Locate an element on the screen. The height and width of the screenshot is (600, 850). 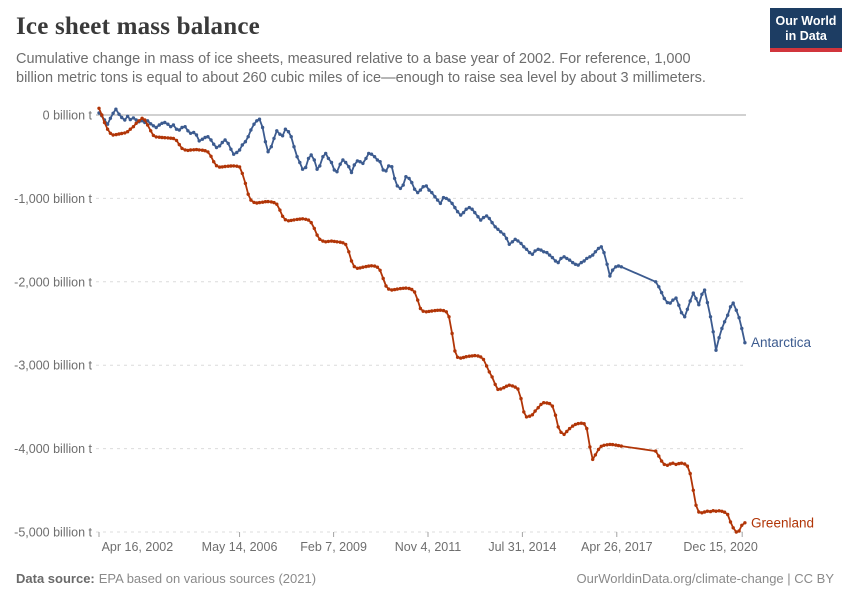
y-tick-label: -5,000 billion t is located at coordinates (53, 533).